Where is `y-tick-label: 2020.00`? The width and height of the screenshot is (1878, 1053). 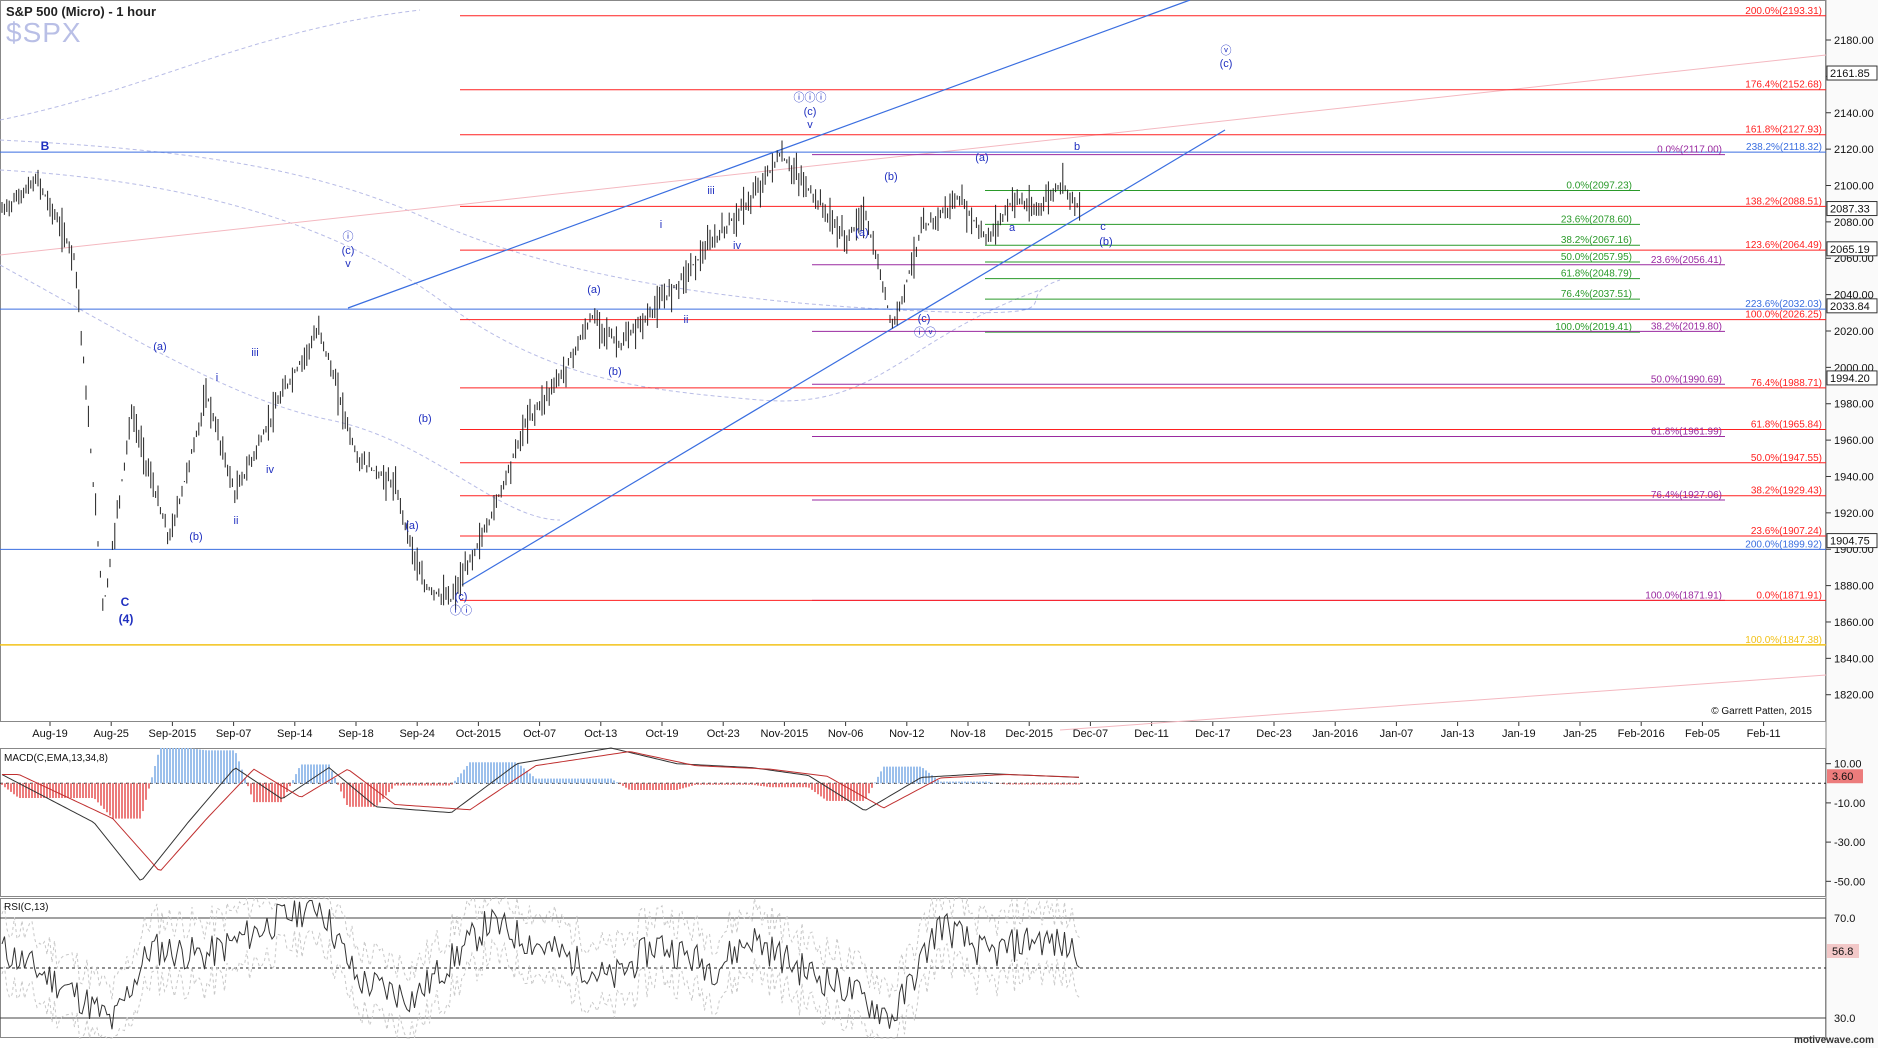 y-tick-label: 2020.00 is located at coordinates (1854, 332).